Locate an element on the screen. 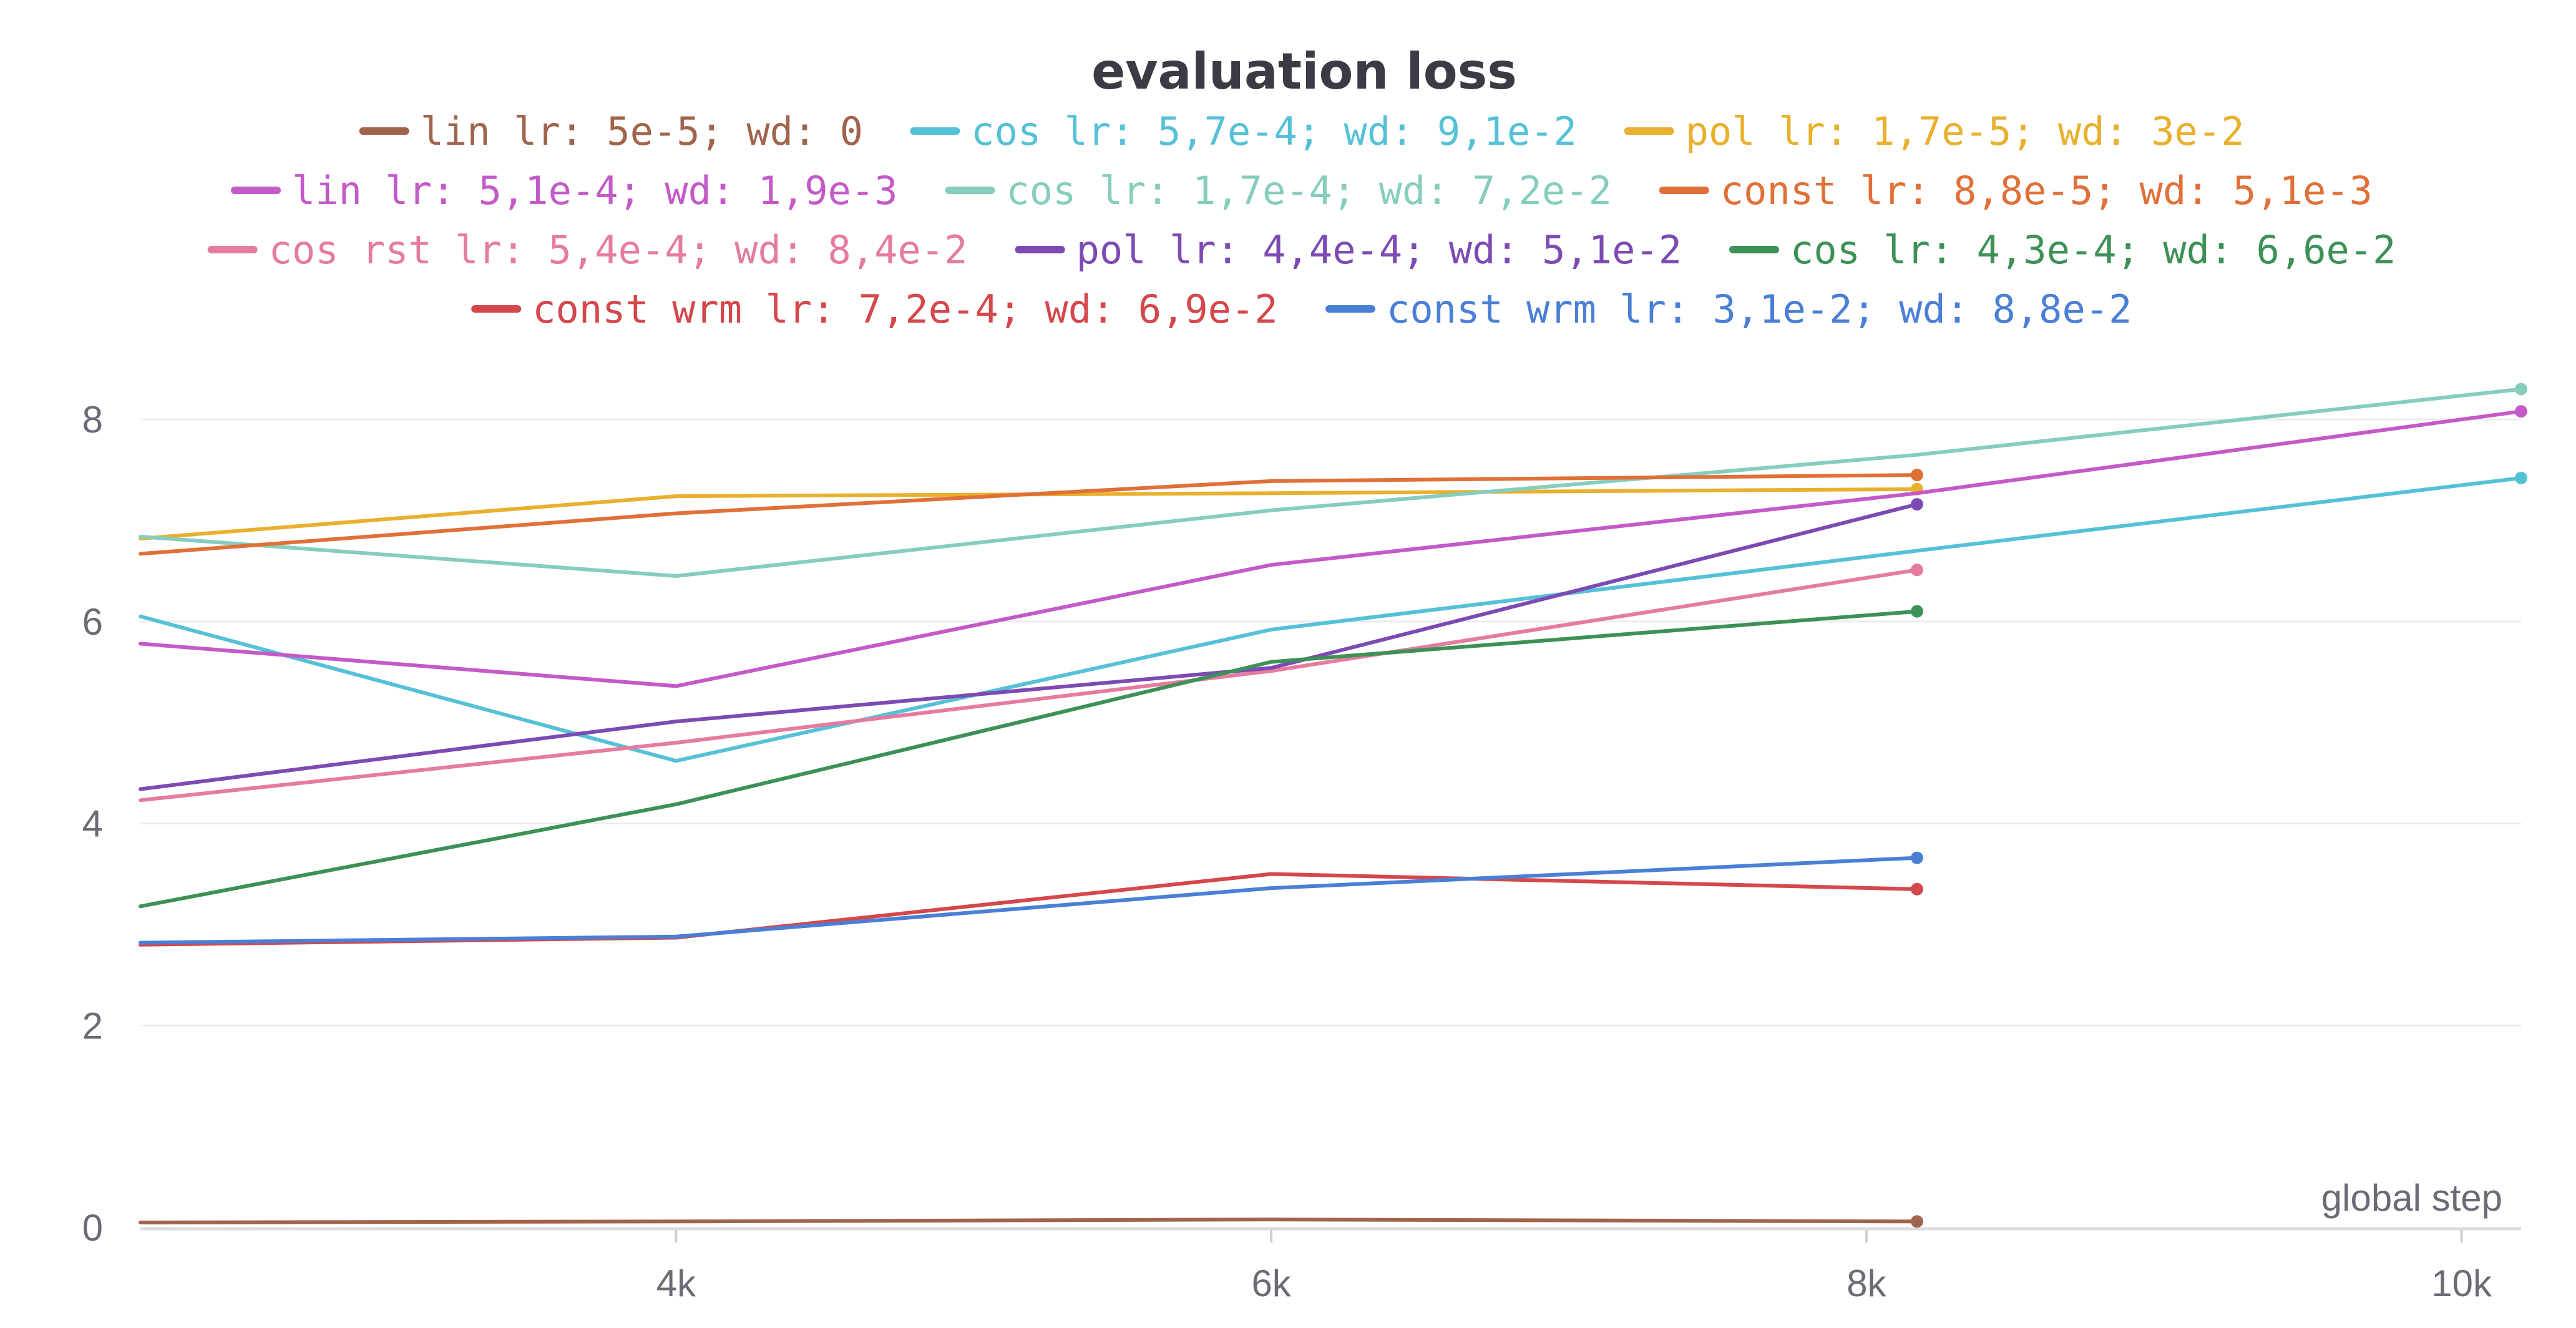 The image size is (2576, 1328). y-tick-label-0: 0 is located at coordinates (92, 1228).